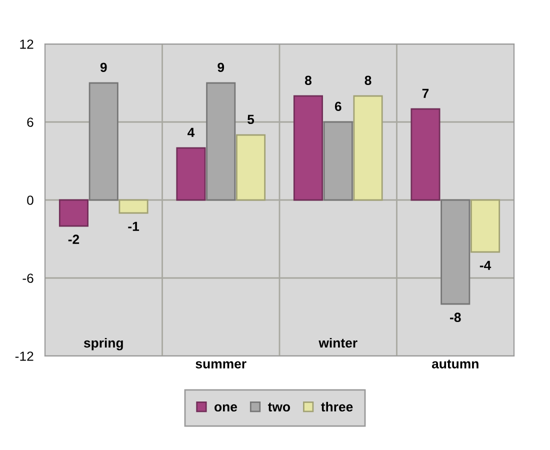 The image size is (550, 450). I want to click on data-label: 4, so click(191, 132).